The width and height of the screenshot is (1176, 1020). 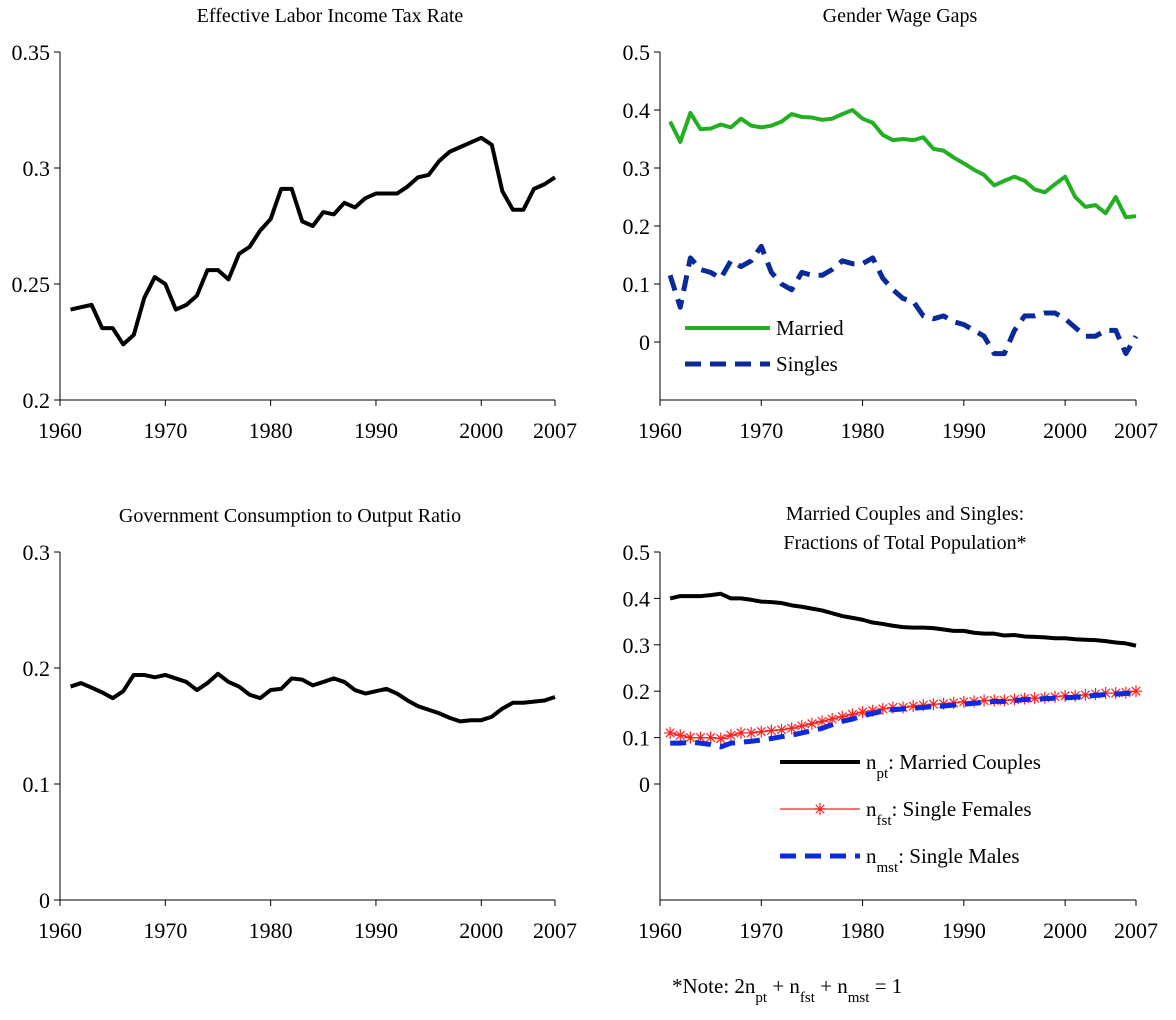 I want to click on note-text: + n, so click(x=783, y=986).